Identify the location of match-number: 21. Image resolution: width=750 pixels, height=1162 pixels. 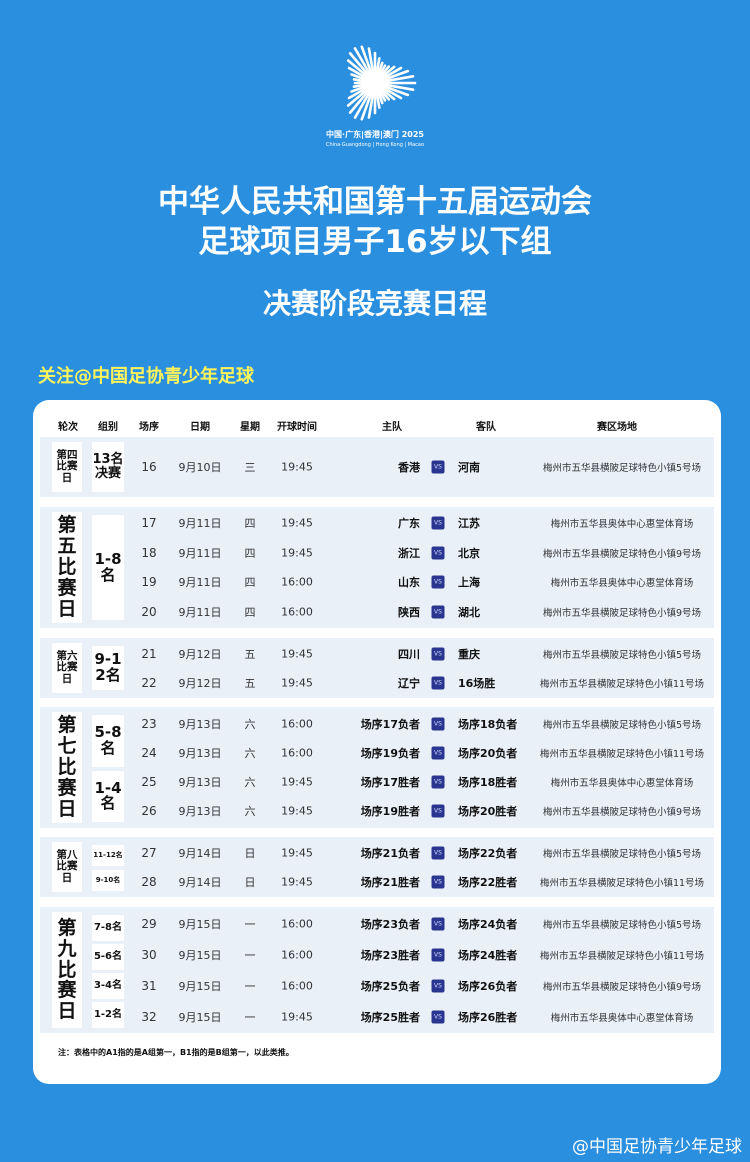
(149, 653).